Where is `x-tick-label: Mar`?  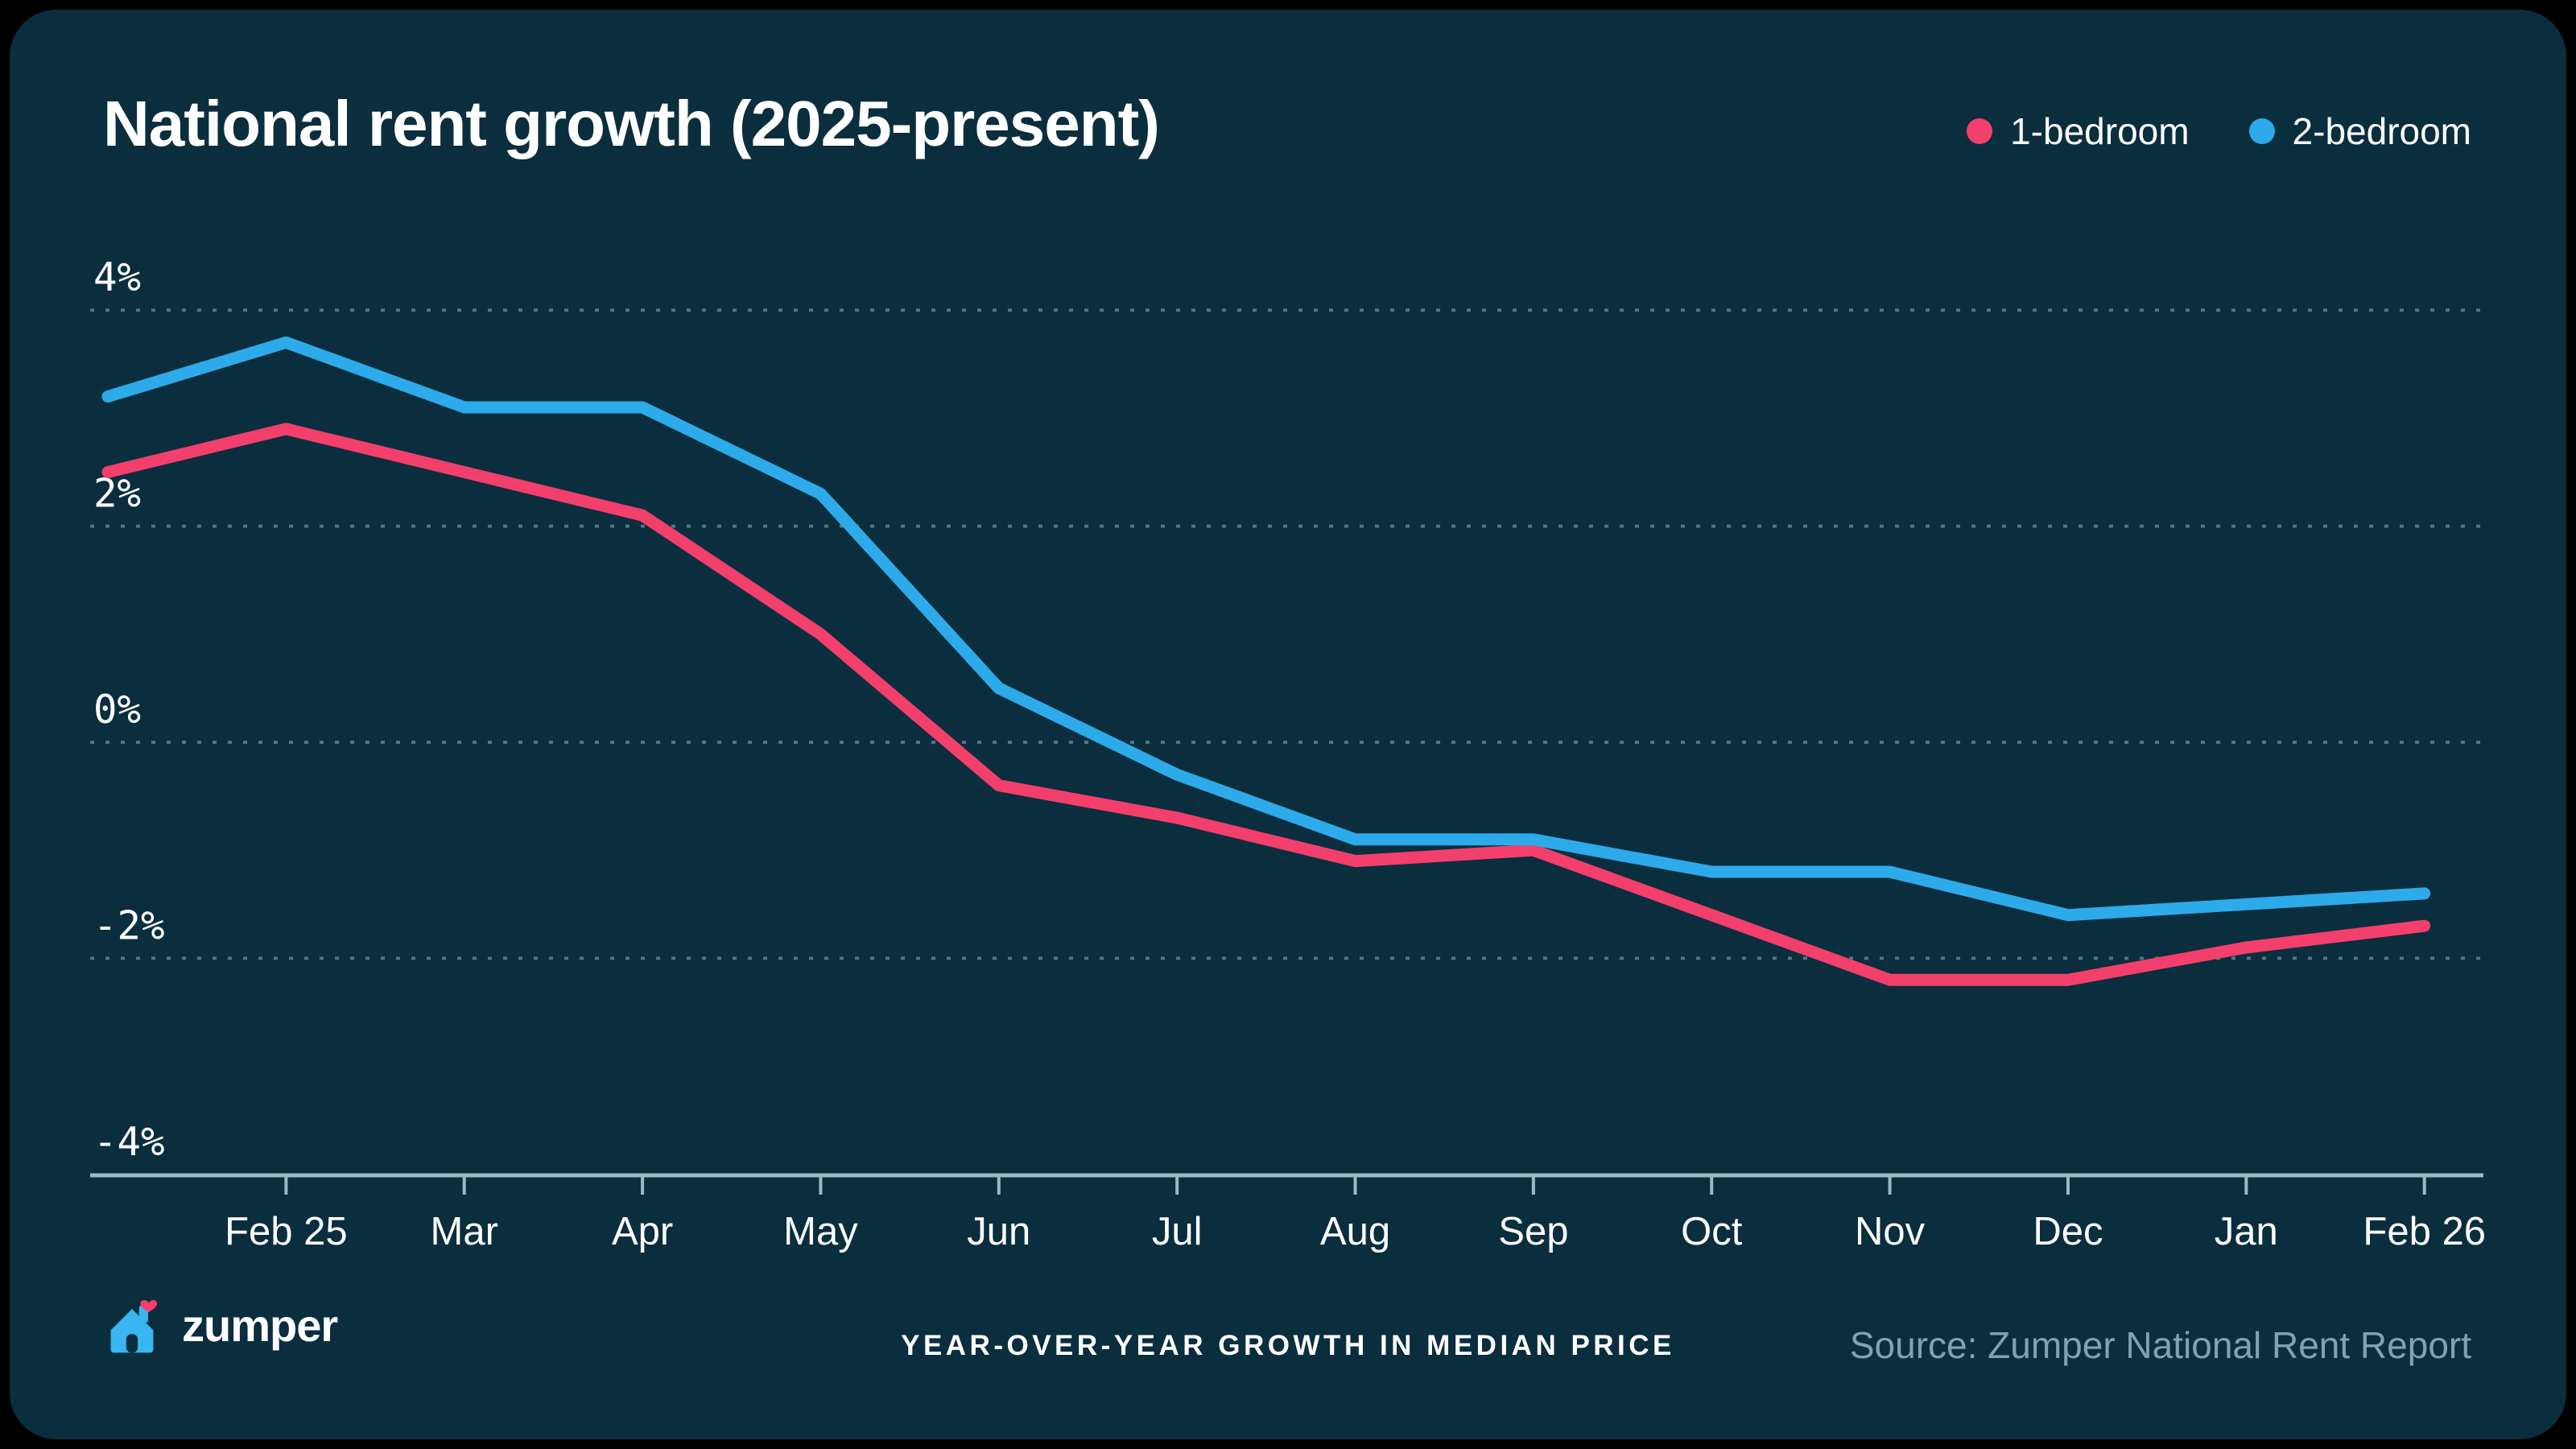
x-tick-label: Mar is located at coordinates (464, 1231).